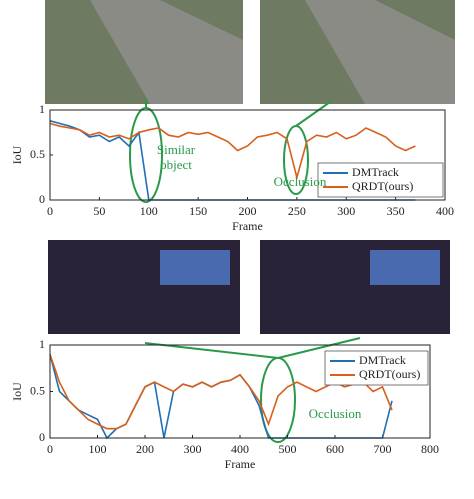  What do you see at coordinates (335, 449) in the screenshot?
I see `x-tick-label: 600` at bounding box center [335, 449].